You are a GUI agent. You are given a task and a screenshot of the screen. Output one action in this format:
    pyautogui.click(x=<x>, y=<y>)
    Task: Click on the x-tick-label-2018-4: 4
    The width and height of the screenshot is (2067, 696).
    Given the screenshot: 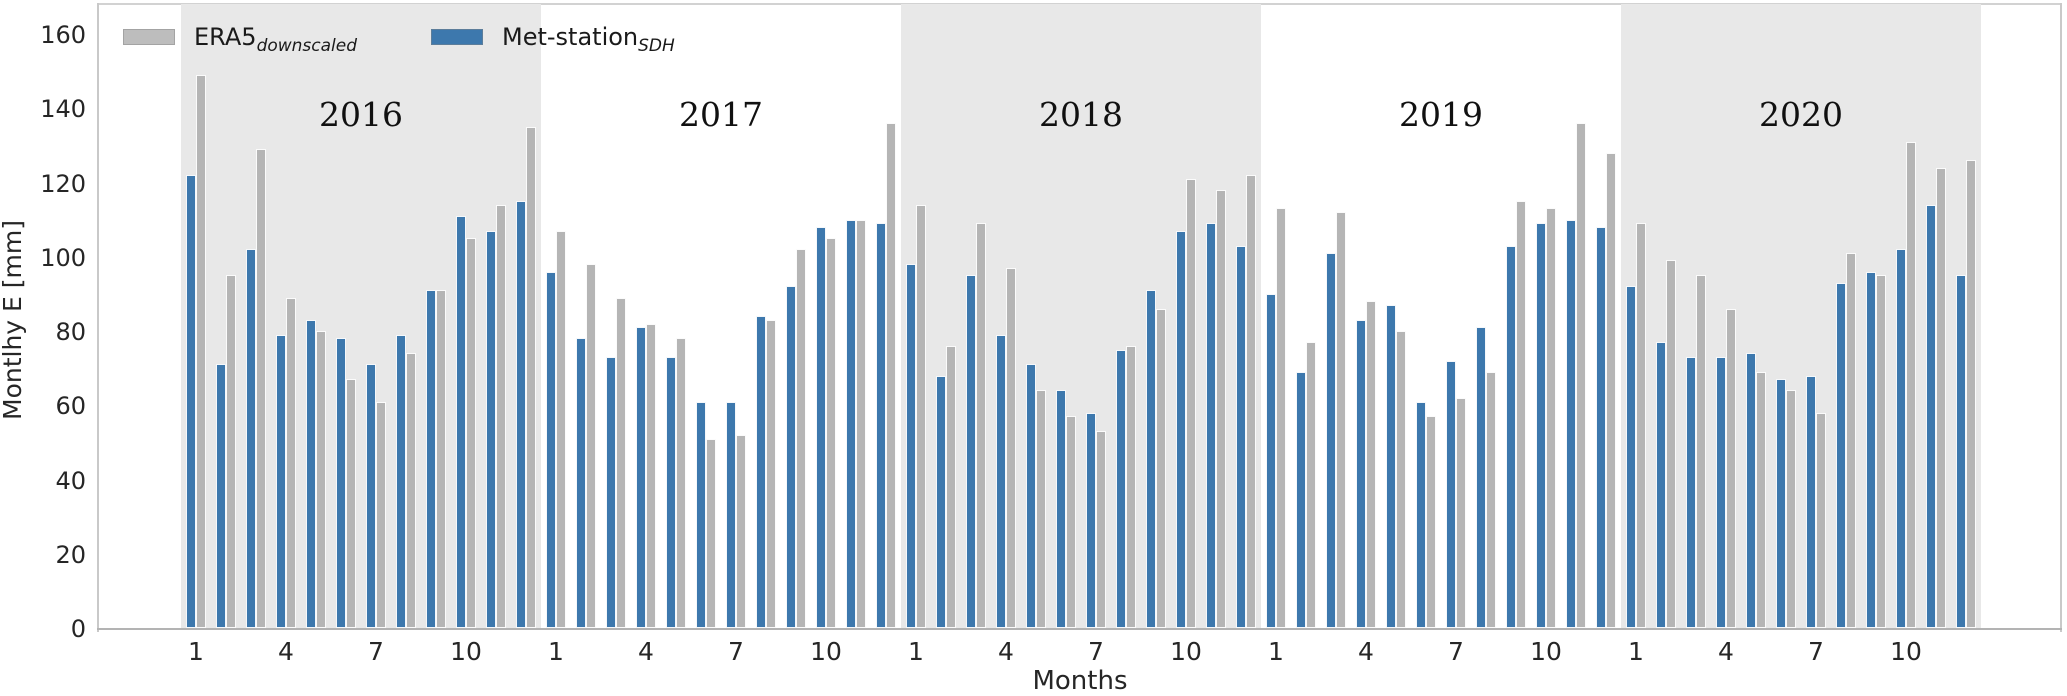 What is the action you would take?
    pyautogui.click(x=1006, y=651)
    